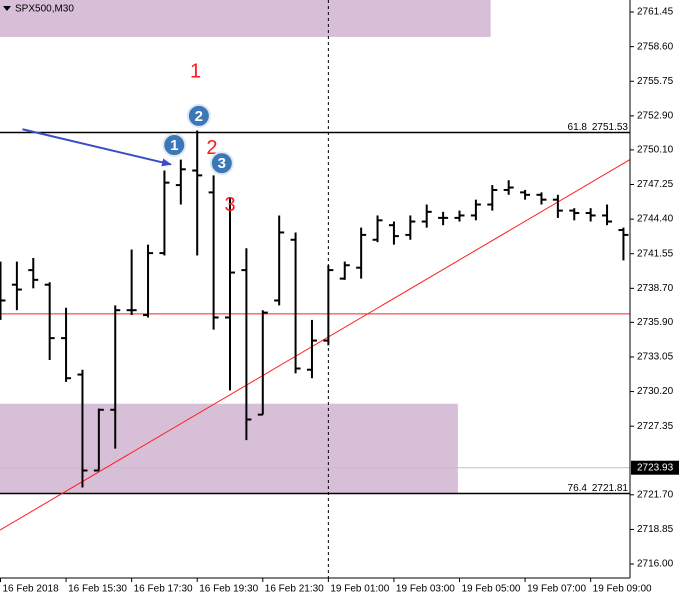 This screenshot has height=600, width=694. Describe the element at coordinates (655, 253) in the screenshot. I see `y-tick-label: 2741.55` at that location.